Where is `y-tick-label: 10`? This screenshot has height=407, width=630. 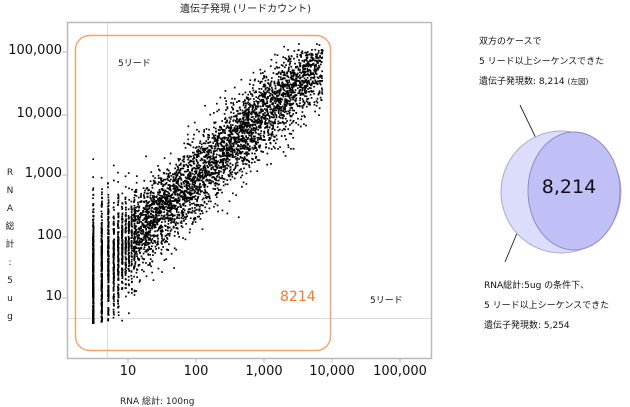
y-tick-label: 10 is located at coordinates (53, 296).